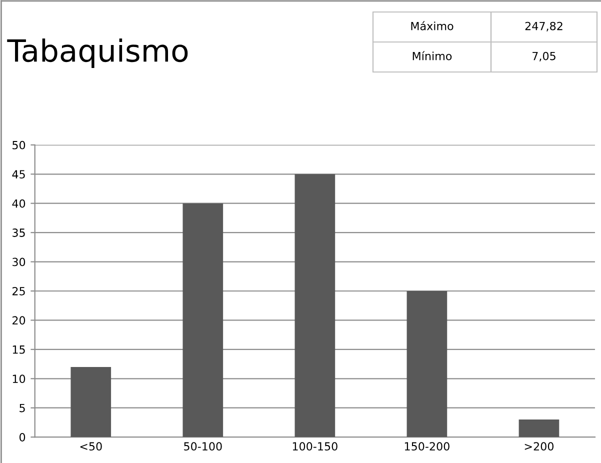 This screenshot has width=601, height=463. What do you see at coordinates (19, 145) in the screenshot?
I see `y-tick-label: 50` at bounding box center [19, 145].